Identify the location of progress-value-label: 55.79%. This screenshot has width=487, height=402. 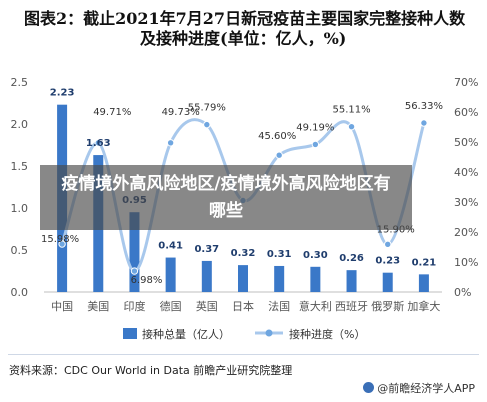
(207, 108).